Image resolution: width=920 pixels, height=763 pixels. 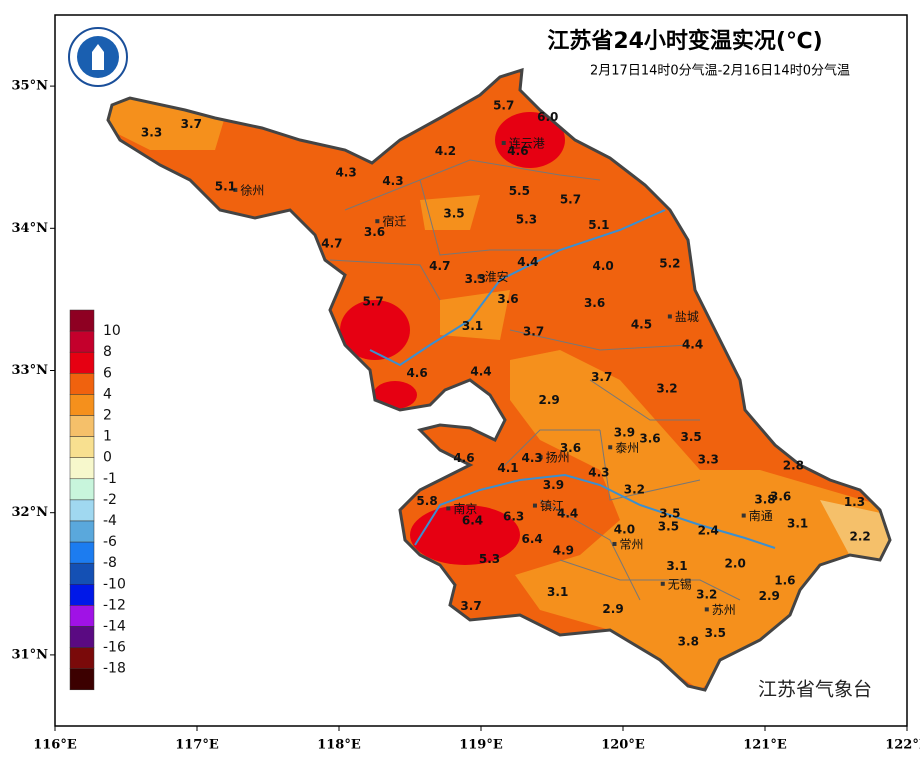 What do you see at coordinates (392, 181) in the screenshot?
I see `station-value: 4.3` at bounding box center [392, 181].